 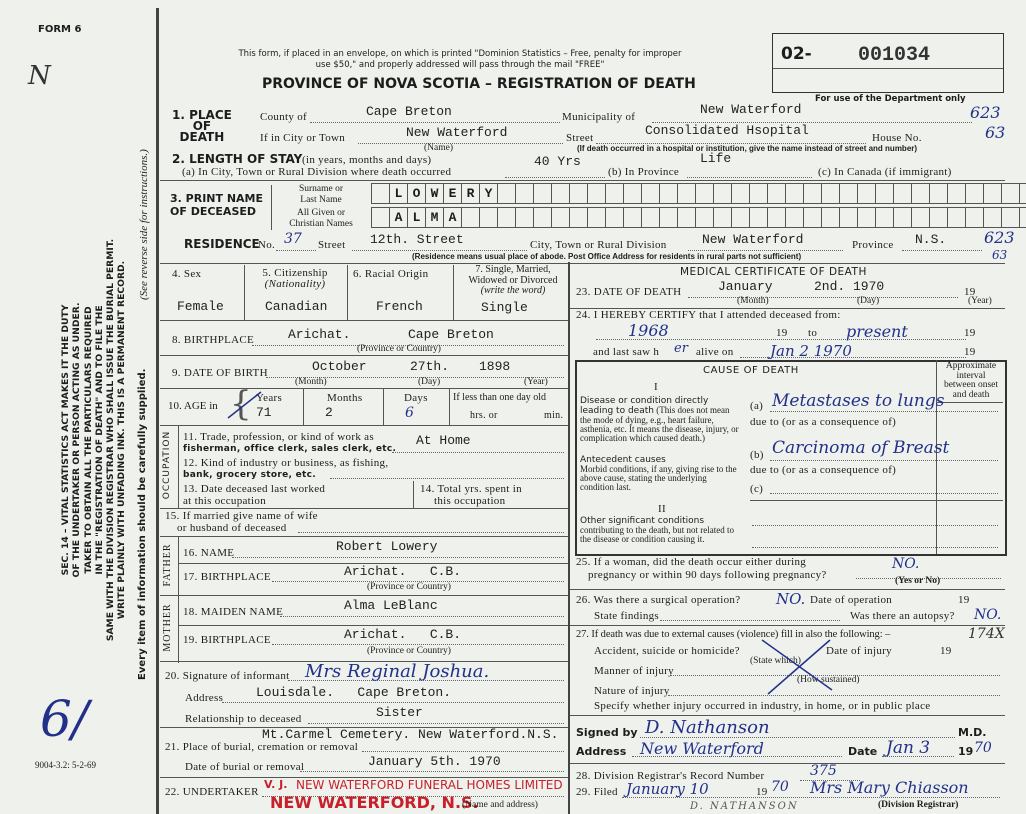 What do you see at coordinates (204, 698) in the screenshot?
I see `informant-address-label: Address` at bounding box center [204, 698].